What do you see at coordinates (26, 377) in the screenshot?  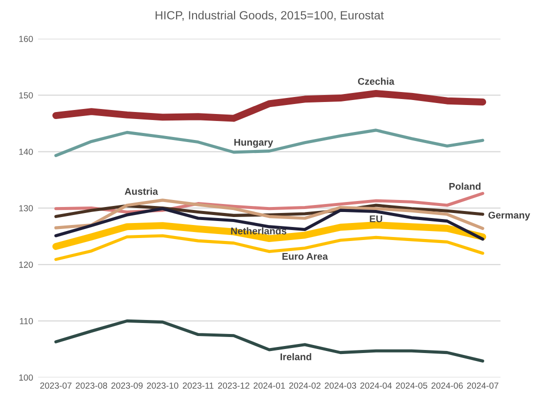 I see `y-tick-label: 100` at bounding box center [26, 377].